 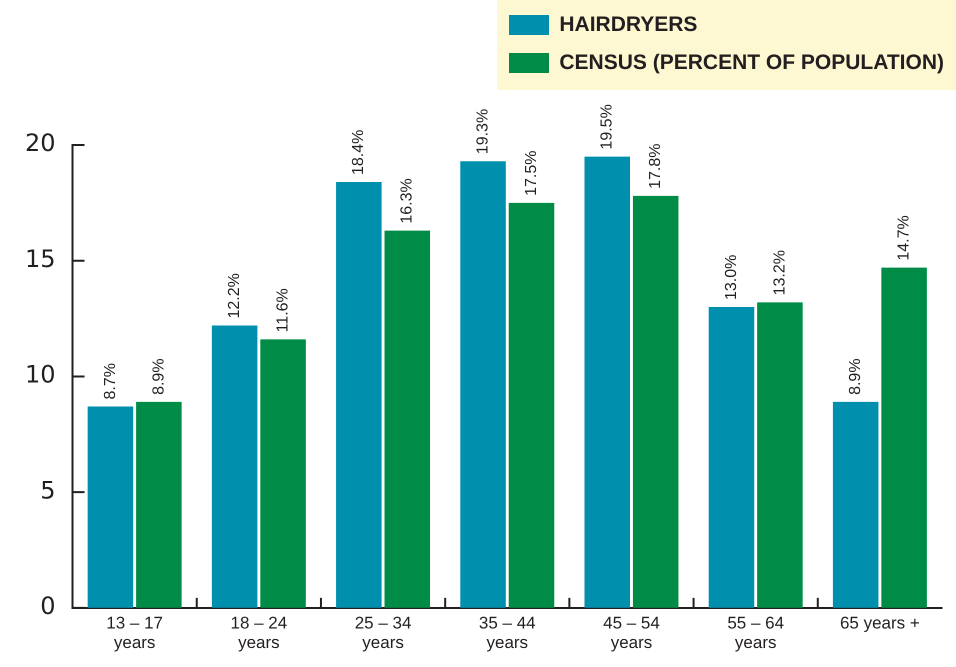 I want to click on data-label: 17.8%, so click(x=655, y=166).